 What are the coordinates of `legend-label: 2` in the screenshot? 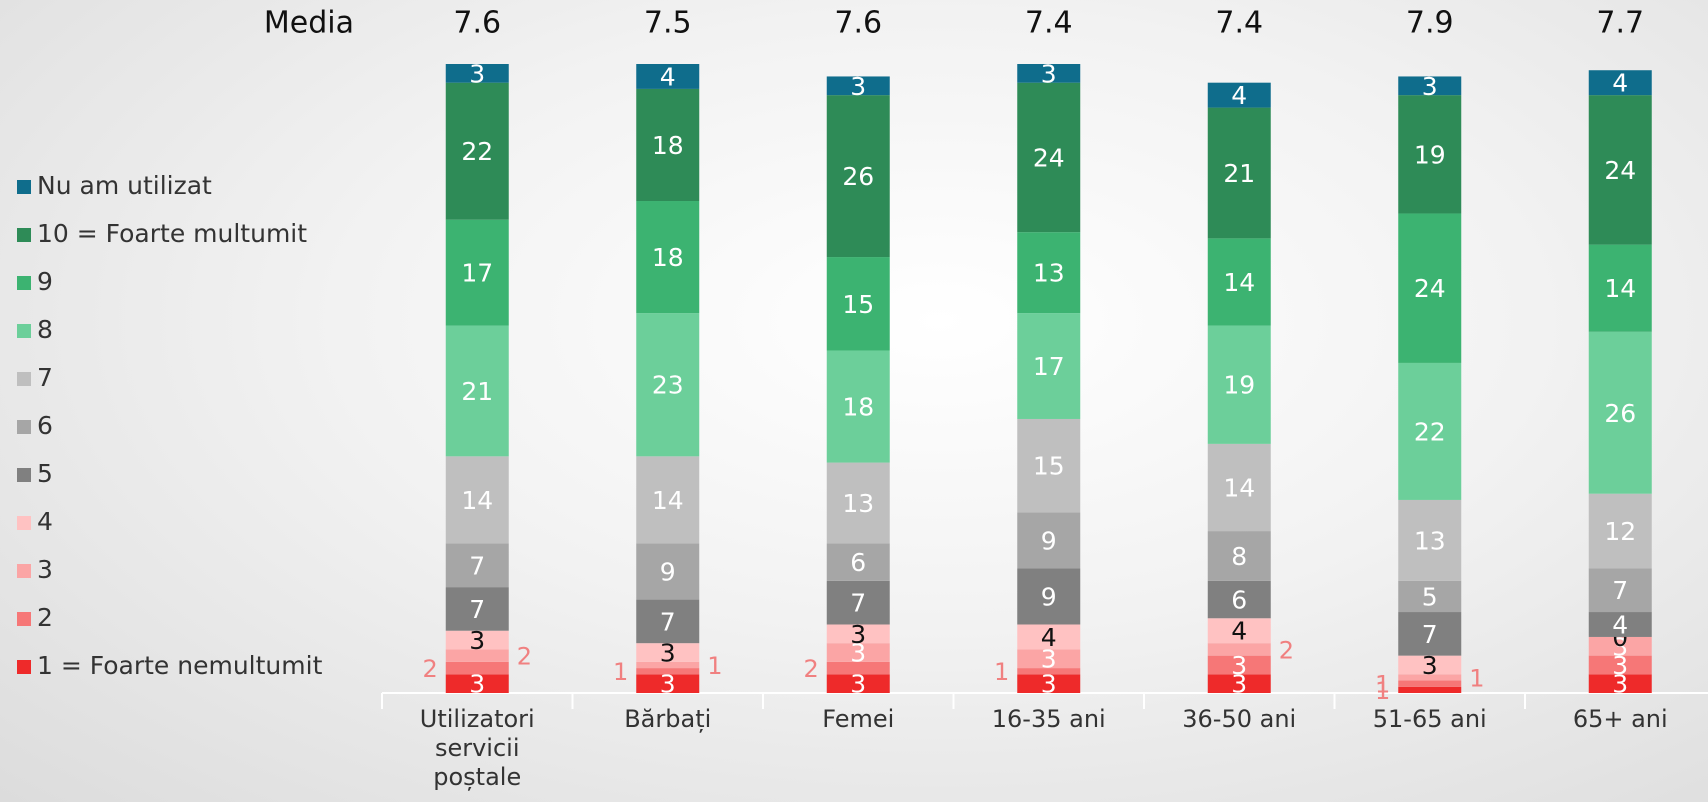 It's located at (45, 617).